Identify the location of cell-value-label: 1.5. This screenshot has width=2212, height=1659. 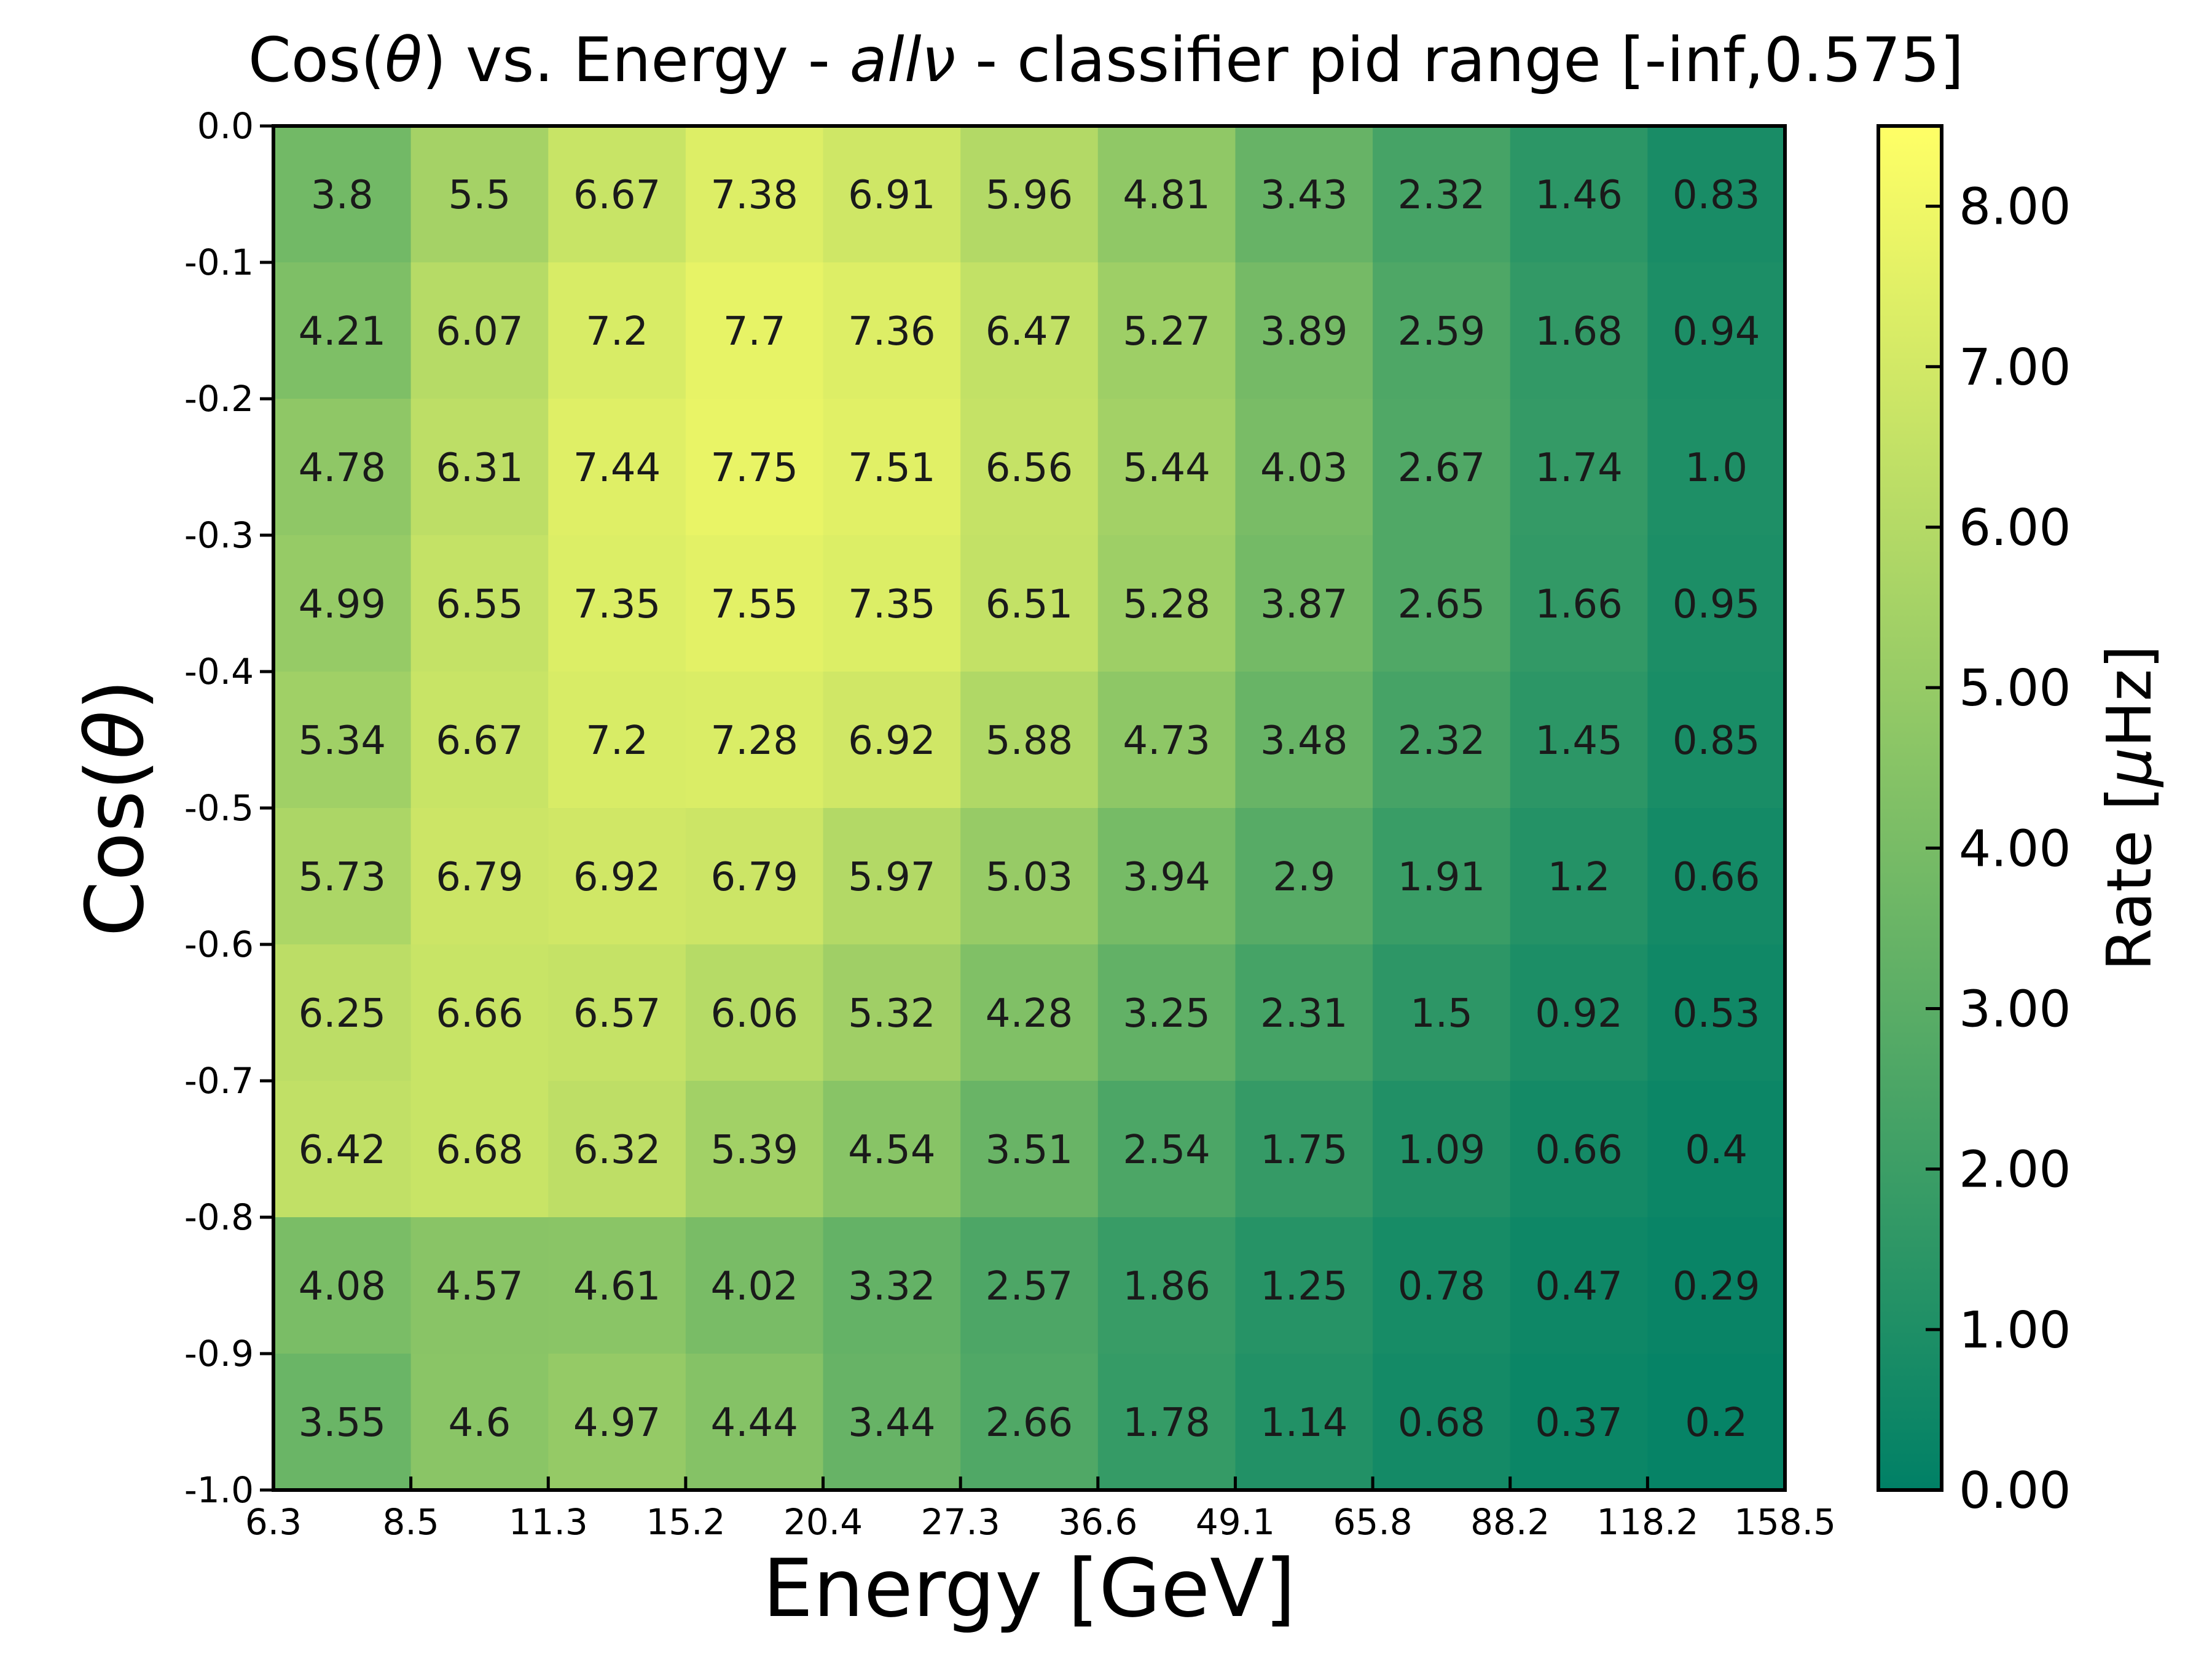
(1441, 1014).